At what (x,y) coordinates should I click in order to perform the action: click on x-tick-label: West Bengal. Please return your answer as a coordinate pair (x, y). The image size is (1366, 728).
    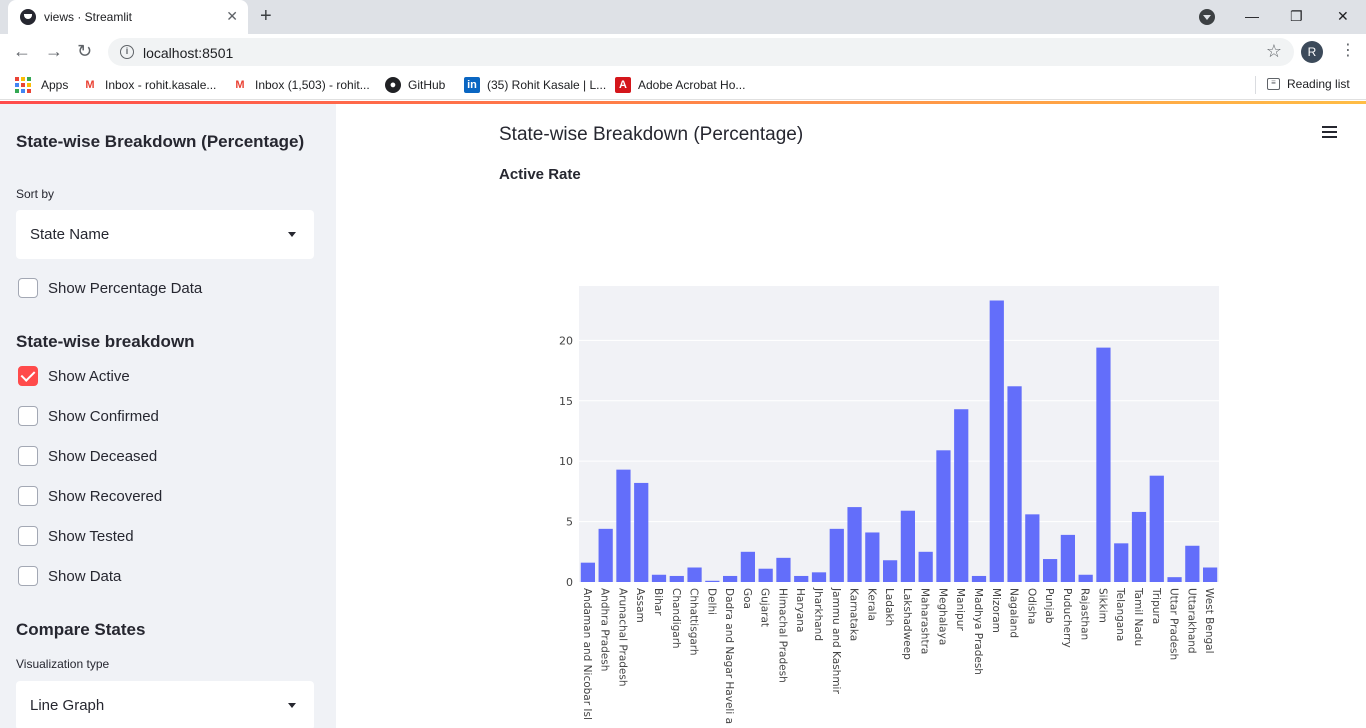
    Looking at the image, I should click on (1209, 621).